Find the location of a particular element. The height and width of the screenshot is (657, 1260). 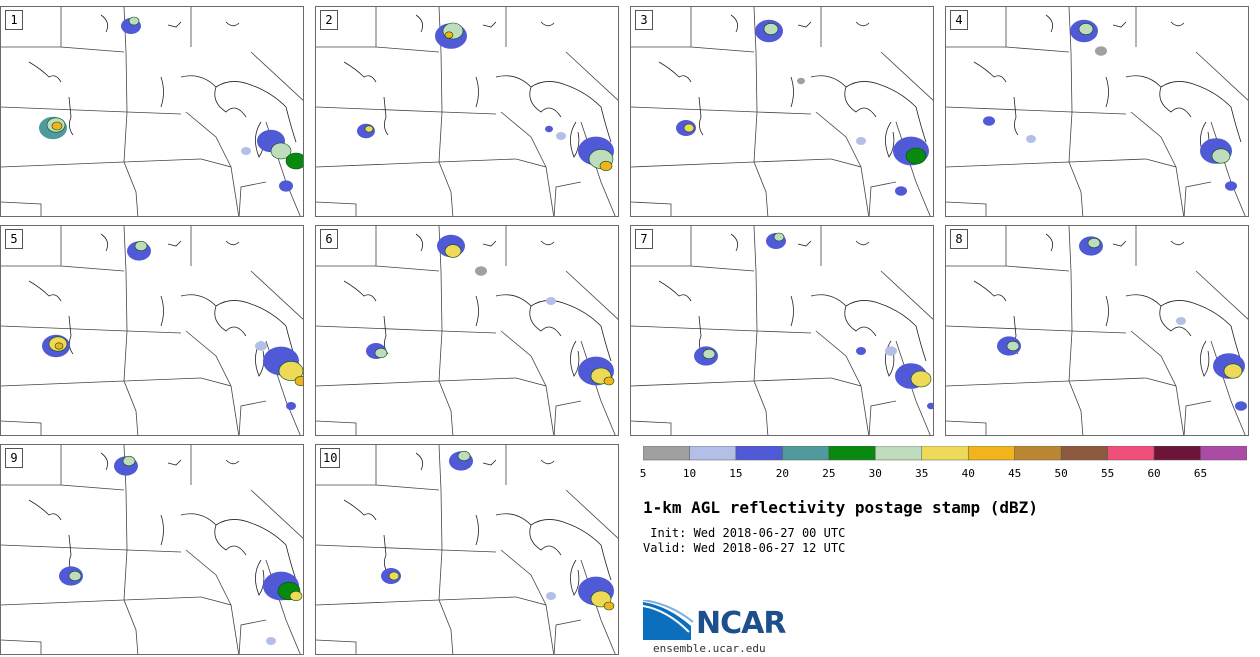

colorbar-tick-label: 10 is located at coordinates (689, 473).